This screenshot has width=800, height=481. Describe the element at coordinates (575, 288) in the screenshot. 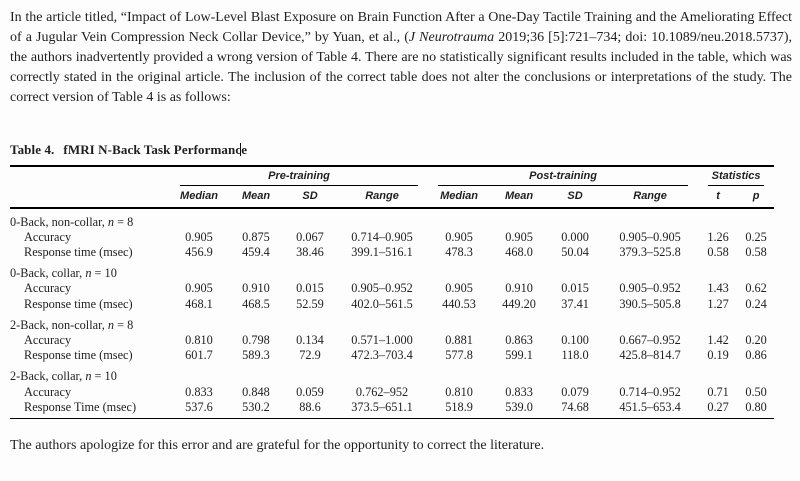

I see `table-cell: 0.015` at that location.